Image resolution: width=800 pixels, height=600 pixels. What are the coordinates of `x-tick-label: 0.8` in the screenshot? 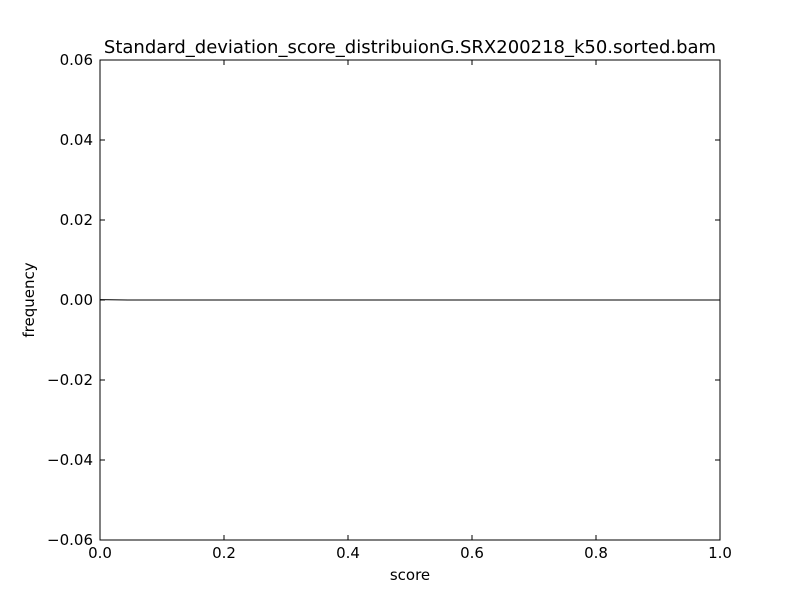 It's located at (596, 553).